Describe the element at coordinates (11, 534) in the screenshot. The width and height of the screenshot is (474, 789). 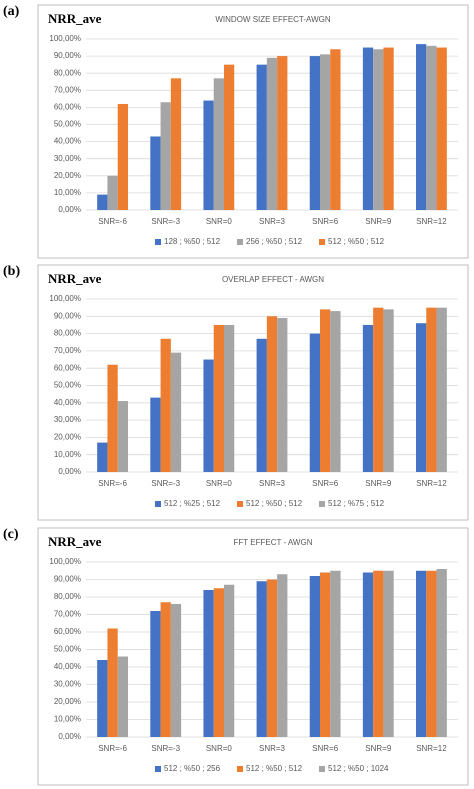
I see `panel-label: (c)` at that location.